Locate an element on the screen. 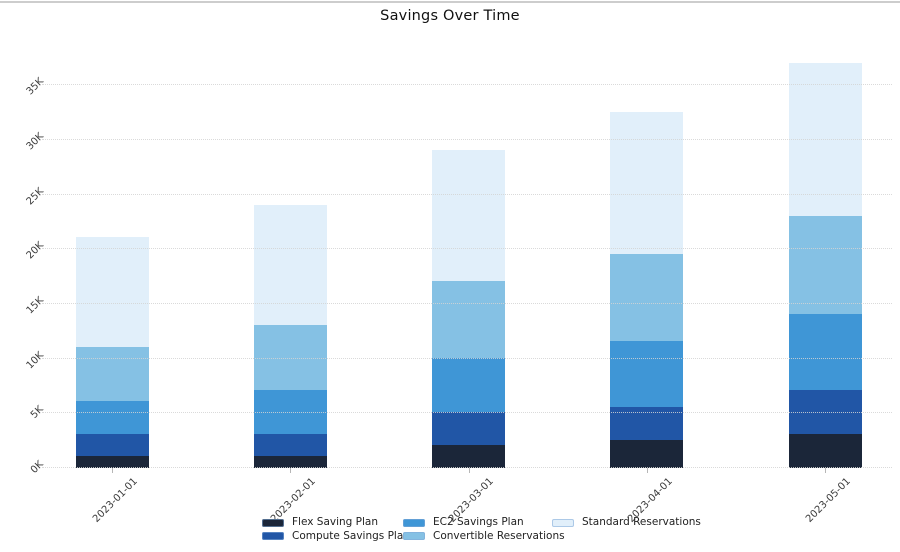 This screenshot has width=900, height=552. legend-column: Standard Reservations is located at coordinates (626, 523).